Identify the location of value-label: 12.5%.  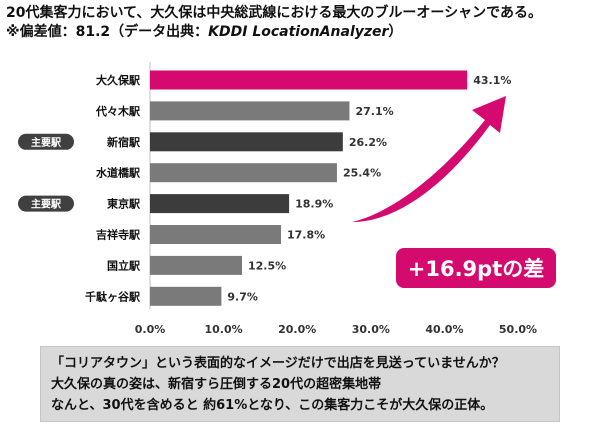
(267, 265).